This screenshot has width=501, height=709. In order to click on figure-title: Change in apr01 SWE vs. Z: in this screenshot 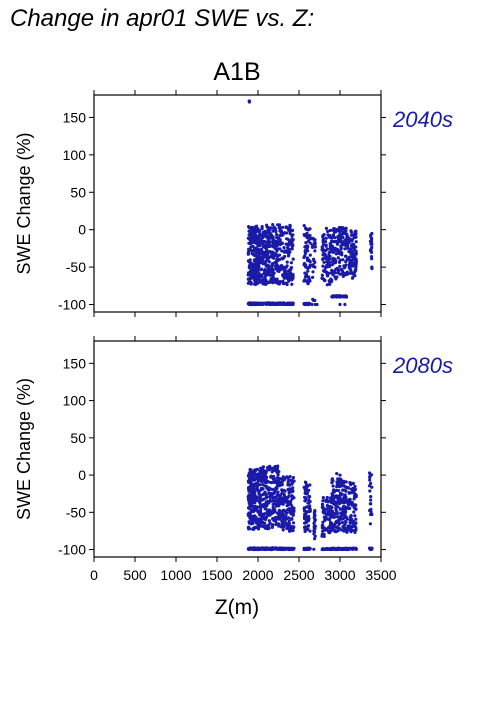, I will do `click(162, 18)`.